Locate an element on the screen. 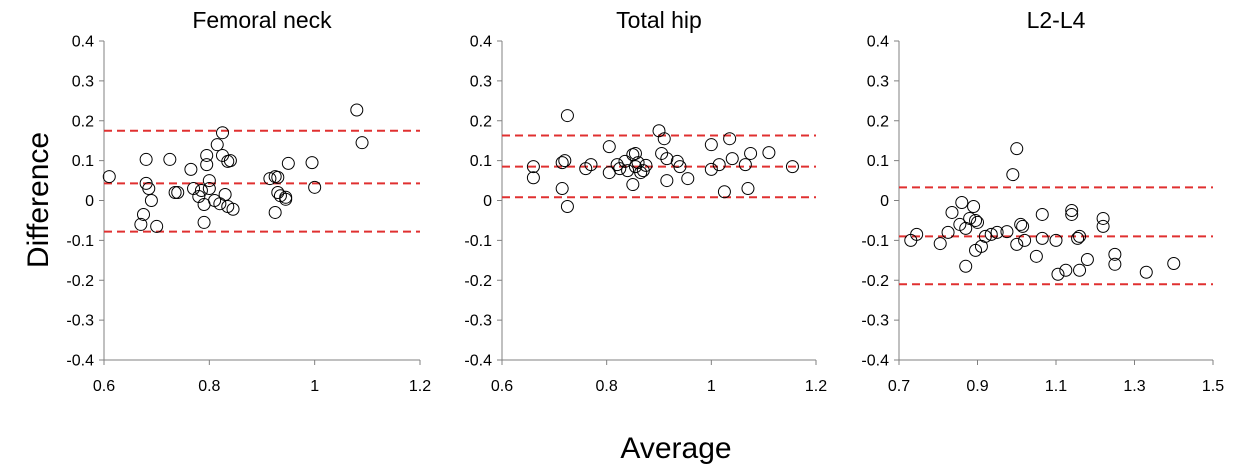 The width and height of the screenshot is (1234, 472). x-tick-label: 1 is located at coordinates (711, 386).